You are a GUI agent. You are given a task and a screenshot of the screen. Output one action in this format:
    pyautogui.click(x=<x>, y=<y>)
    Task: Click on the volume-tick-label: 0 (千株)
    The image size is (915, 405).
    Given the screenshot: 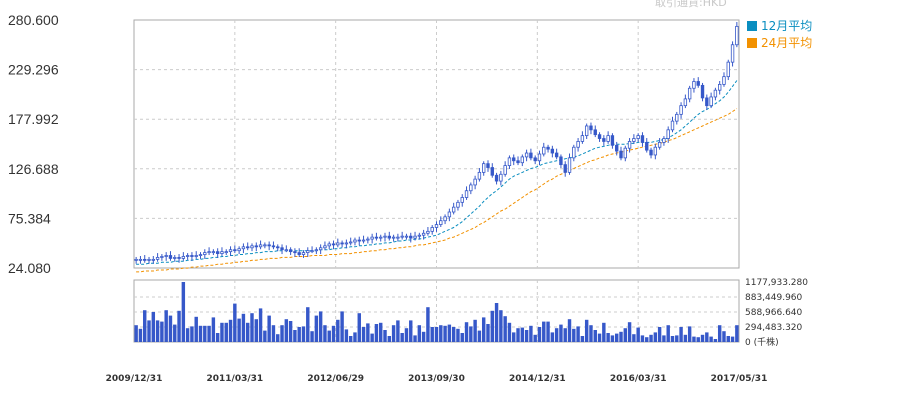 What is the action you would take?
    pyautogui.click(x=762, y=342)
    